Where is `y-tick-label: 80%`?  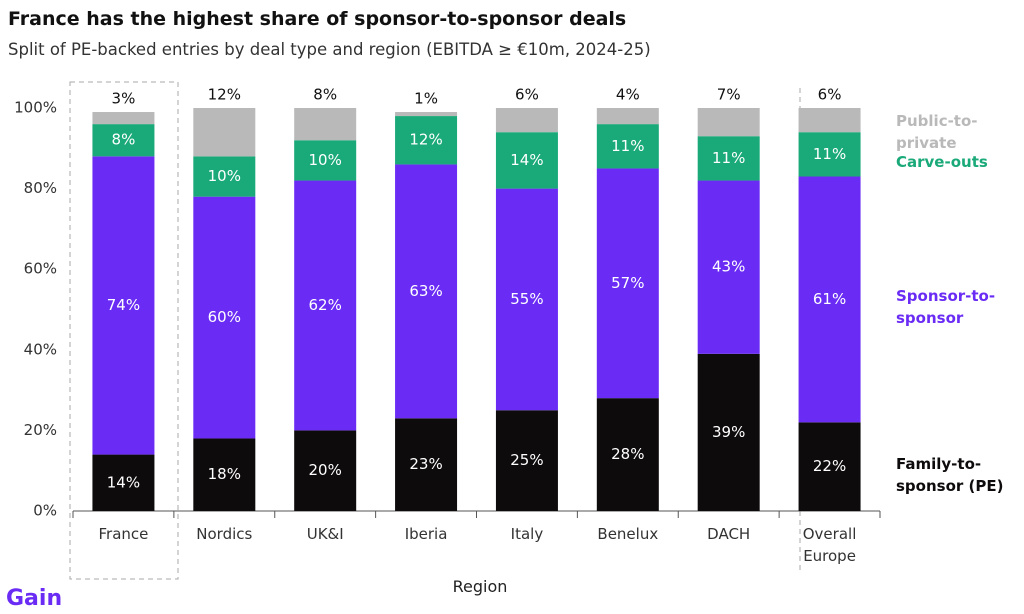 y-tick-label: 80% is located at coordinates (40, 188).